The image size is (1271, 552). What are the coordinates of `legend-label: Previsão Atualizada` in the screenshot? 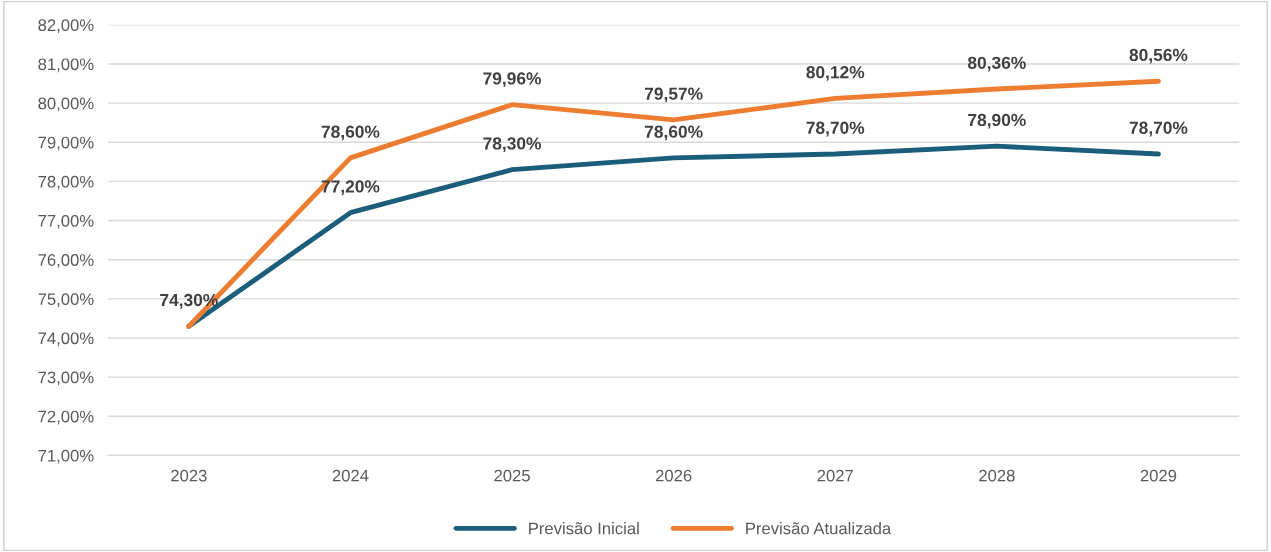 It's located at (819, 528).